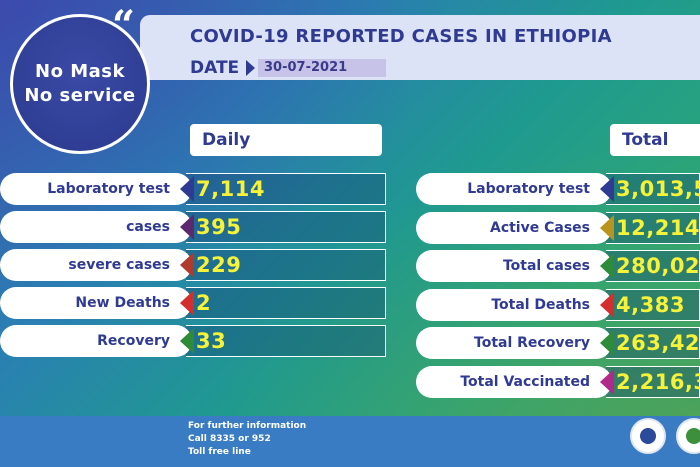 This screenshot has height=467, width=700. What do you see at coordinates (219, 452) in the screenshot?
I see `footer-line-3: Toll free line` at bounding box center [219, 452].